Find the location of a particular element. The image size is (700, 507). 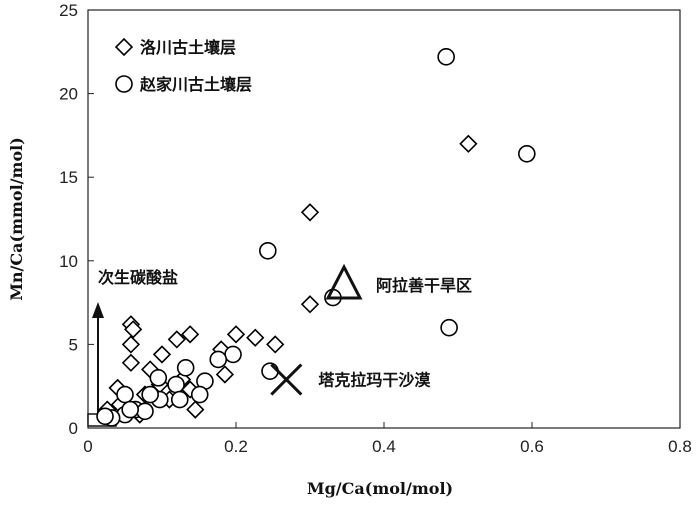

y-tick-label: 25 is located at coordinates (68, 10).